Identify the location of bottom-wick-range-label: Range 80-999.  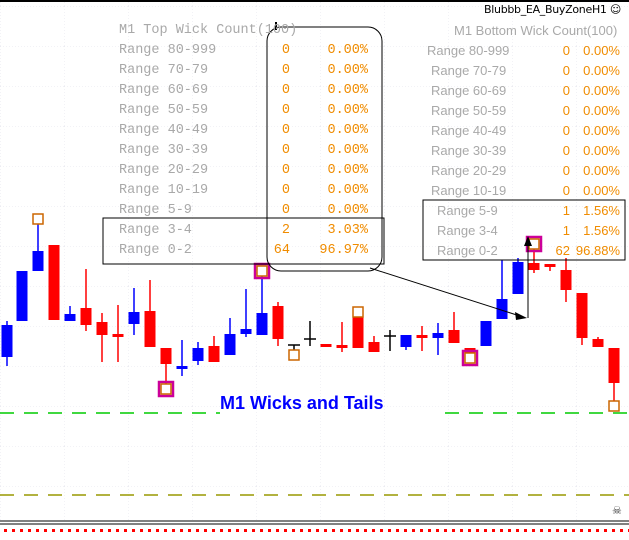
(468, 50).